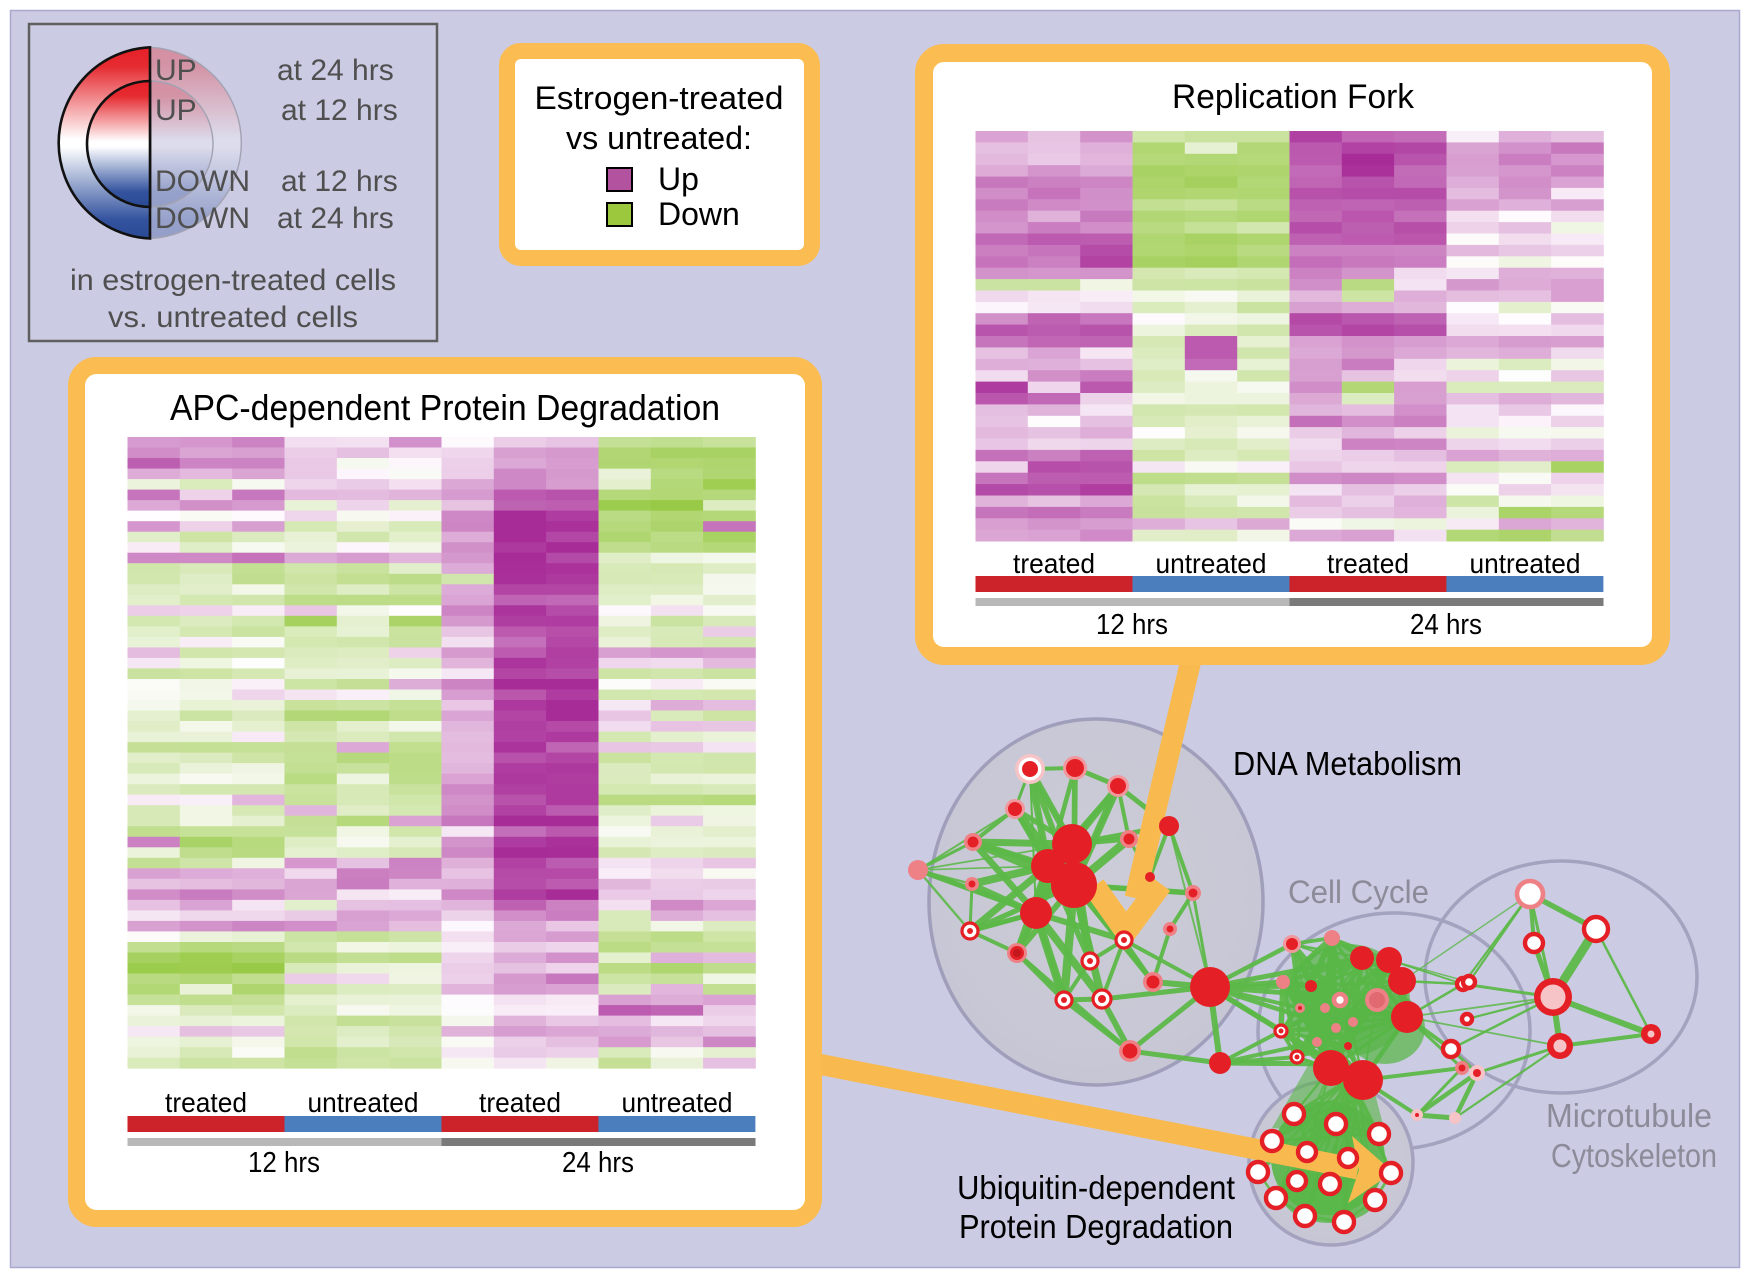 This screenshot has width=1750, height=1279. What do you see at coordinates (678, 179) in the screenshot?
I see `svg-text: Up` at bounding box center [678, 179].